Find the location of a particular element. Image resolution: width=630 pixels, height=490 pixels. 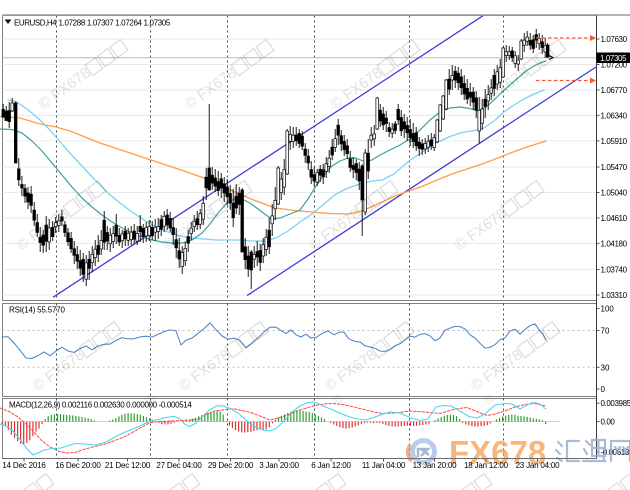

svg-text: 0 is located at coordinates (603, 389).